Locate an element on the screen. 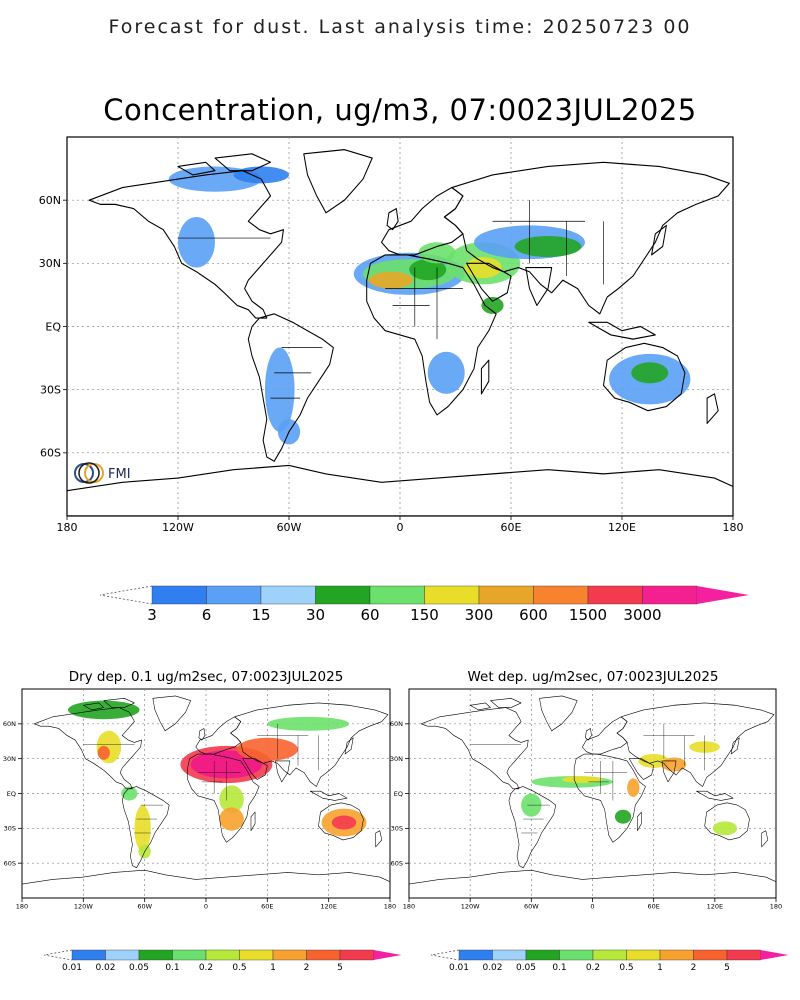 The height and width of the screenshot is (1000, 800). colorbar-label: 0.05 is located at coordinates (139, 968).